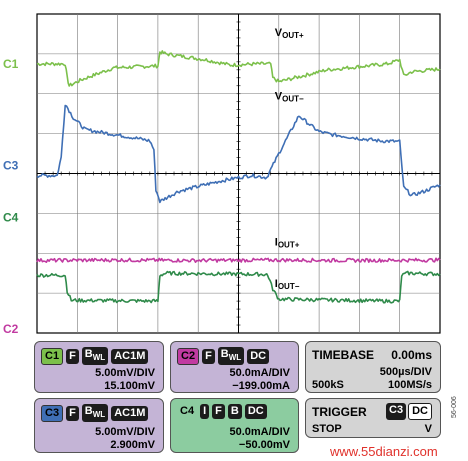 The image size is (468, 461). What do you see at coordinates (11, 329) in the screenshot?
I see `channel-marker-c2: C2` at bounding box center [11, 329].